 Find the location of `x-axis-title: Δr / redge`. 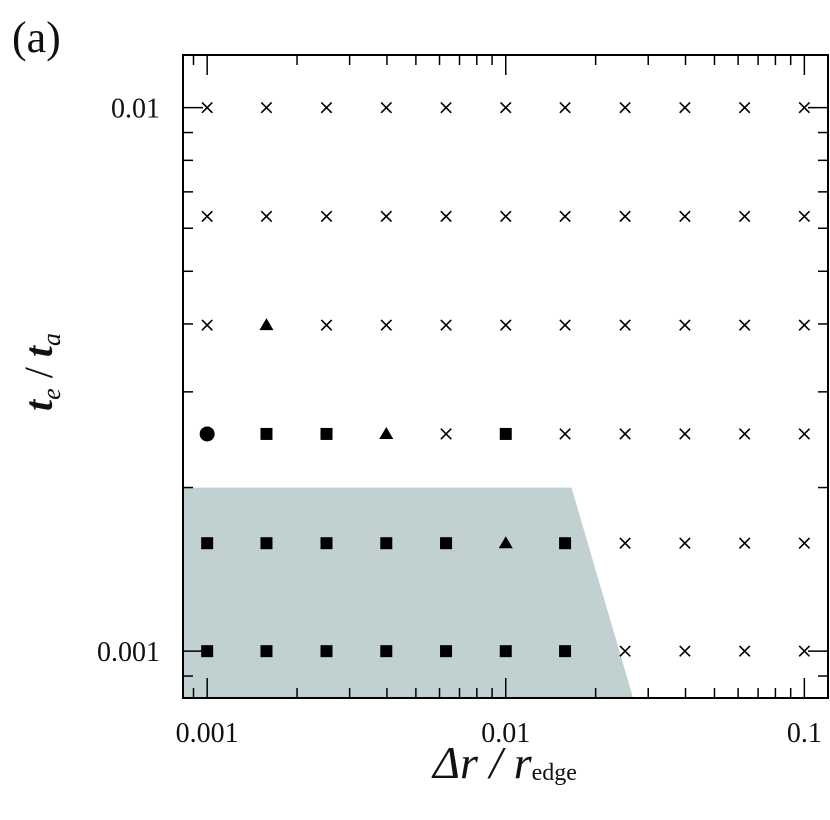

x-axis-title: Δr / redge is located at coordinates (504, 762).